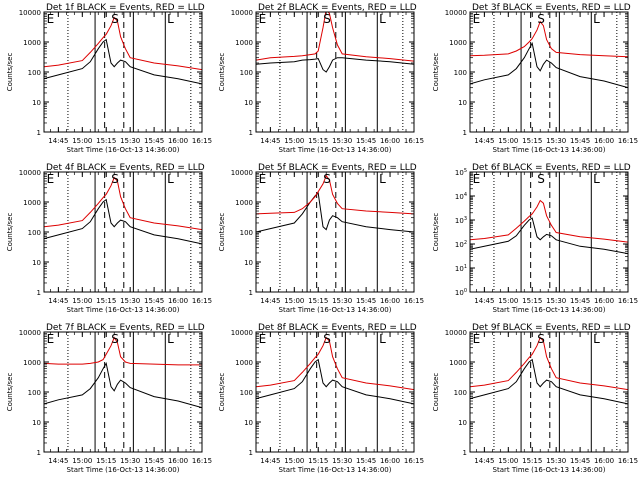  Describe the element at coordinates (461, 244) in the screenshot. I see `y-tick-label: 10²` at that location.